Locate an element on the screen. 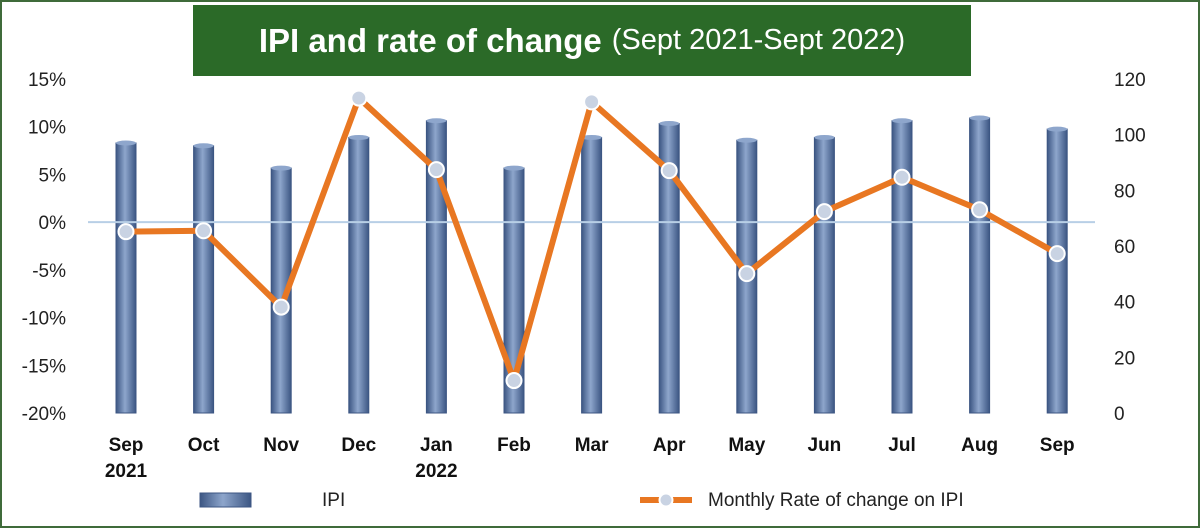 This screenshot has width=1200, height=528. legend-item-ipi: IPI is located at coordinates (272, 500).